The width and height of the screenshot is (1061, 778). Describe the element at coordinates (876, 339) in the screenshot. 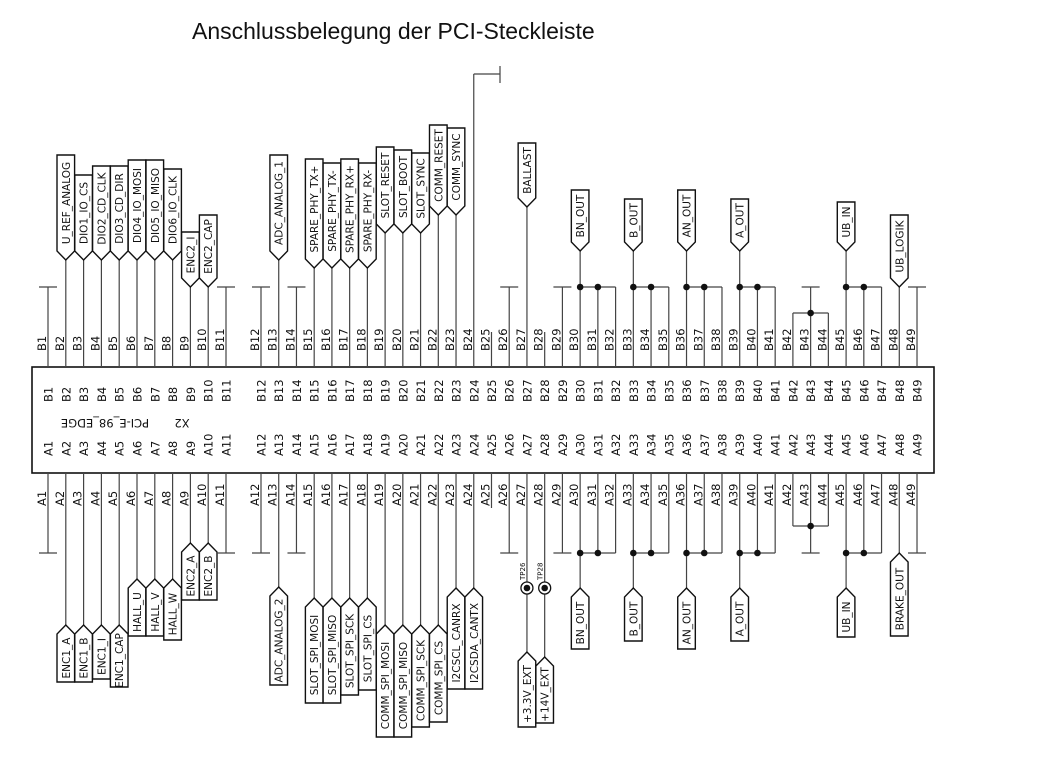

I see `pin-label-outer: B47` at that location.